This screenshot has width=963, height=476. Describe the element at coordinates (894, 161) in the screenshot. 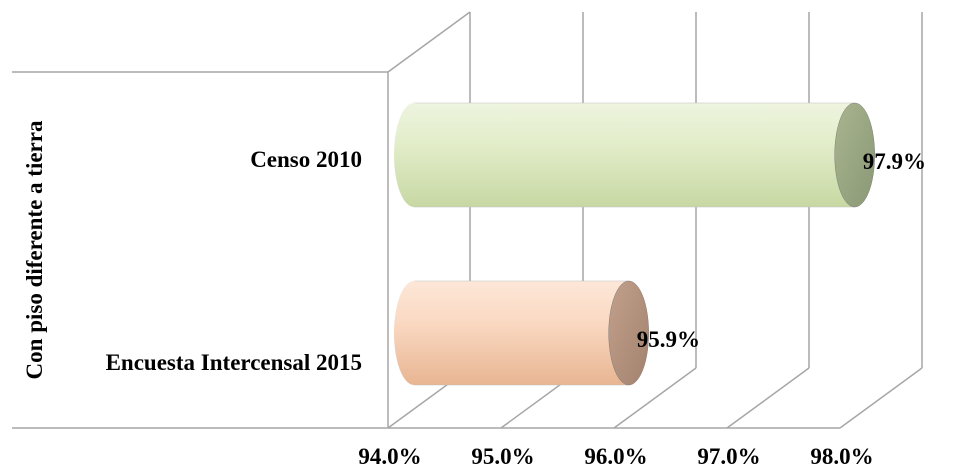

I see `data-label: 97.9%` at that location.